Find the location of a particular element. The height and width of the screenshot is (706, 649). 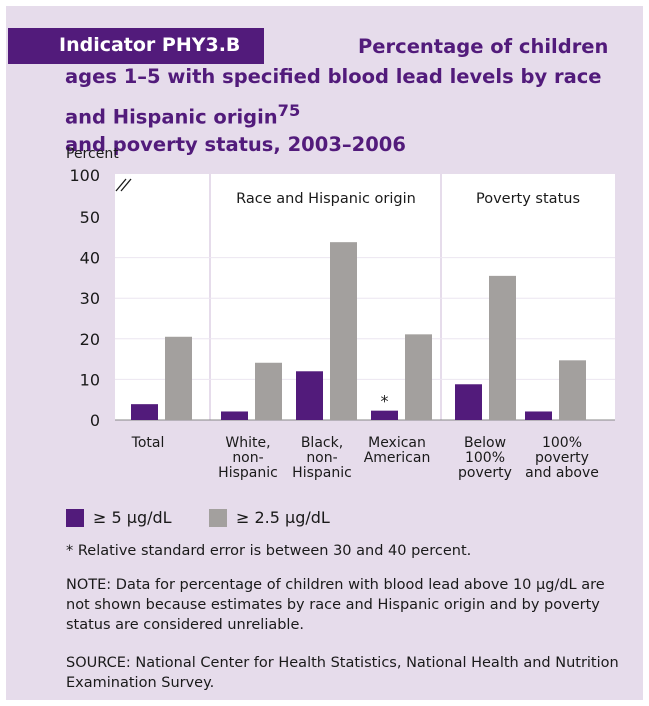

category-label-5-line-1: poverty is located at coordinates (562, 458).